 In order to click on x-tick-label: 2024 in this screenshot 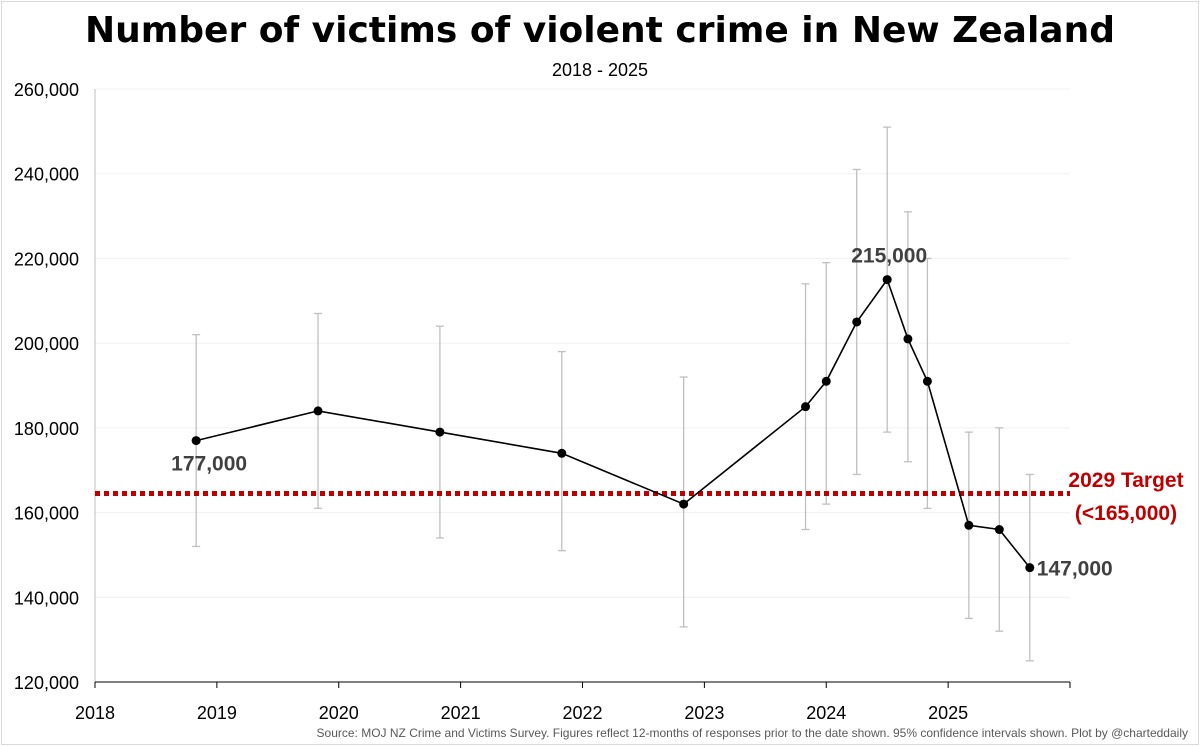, I will do `click(826, 713)`.